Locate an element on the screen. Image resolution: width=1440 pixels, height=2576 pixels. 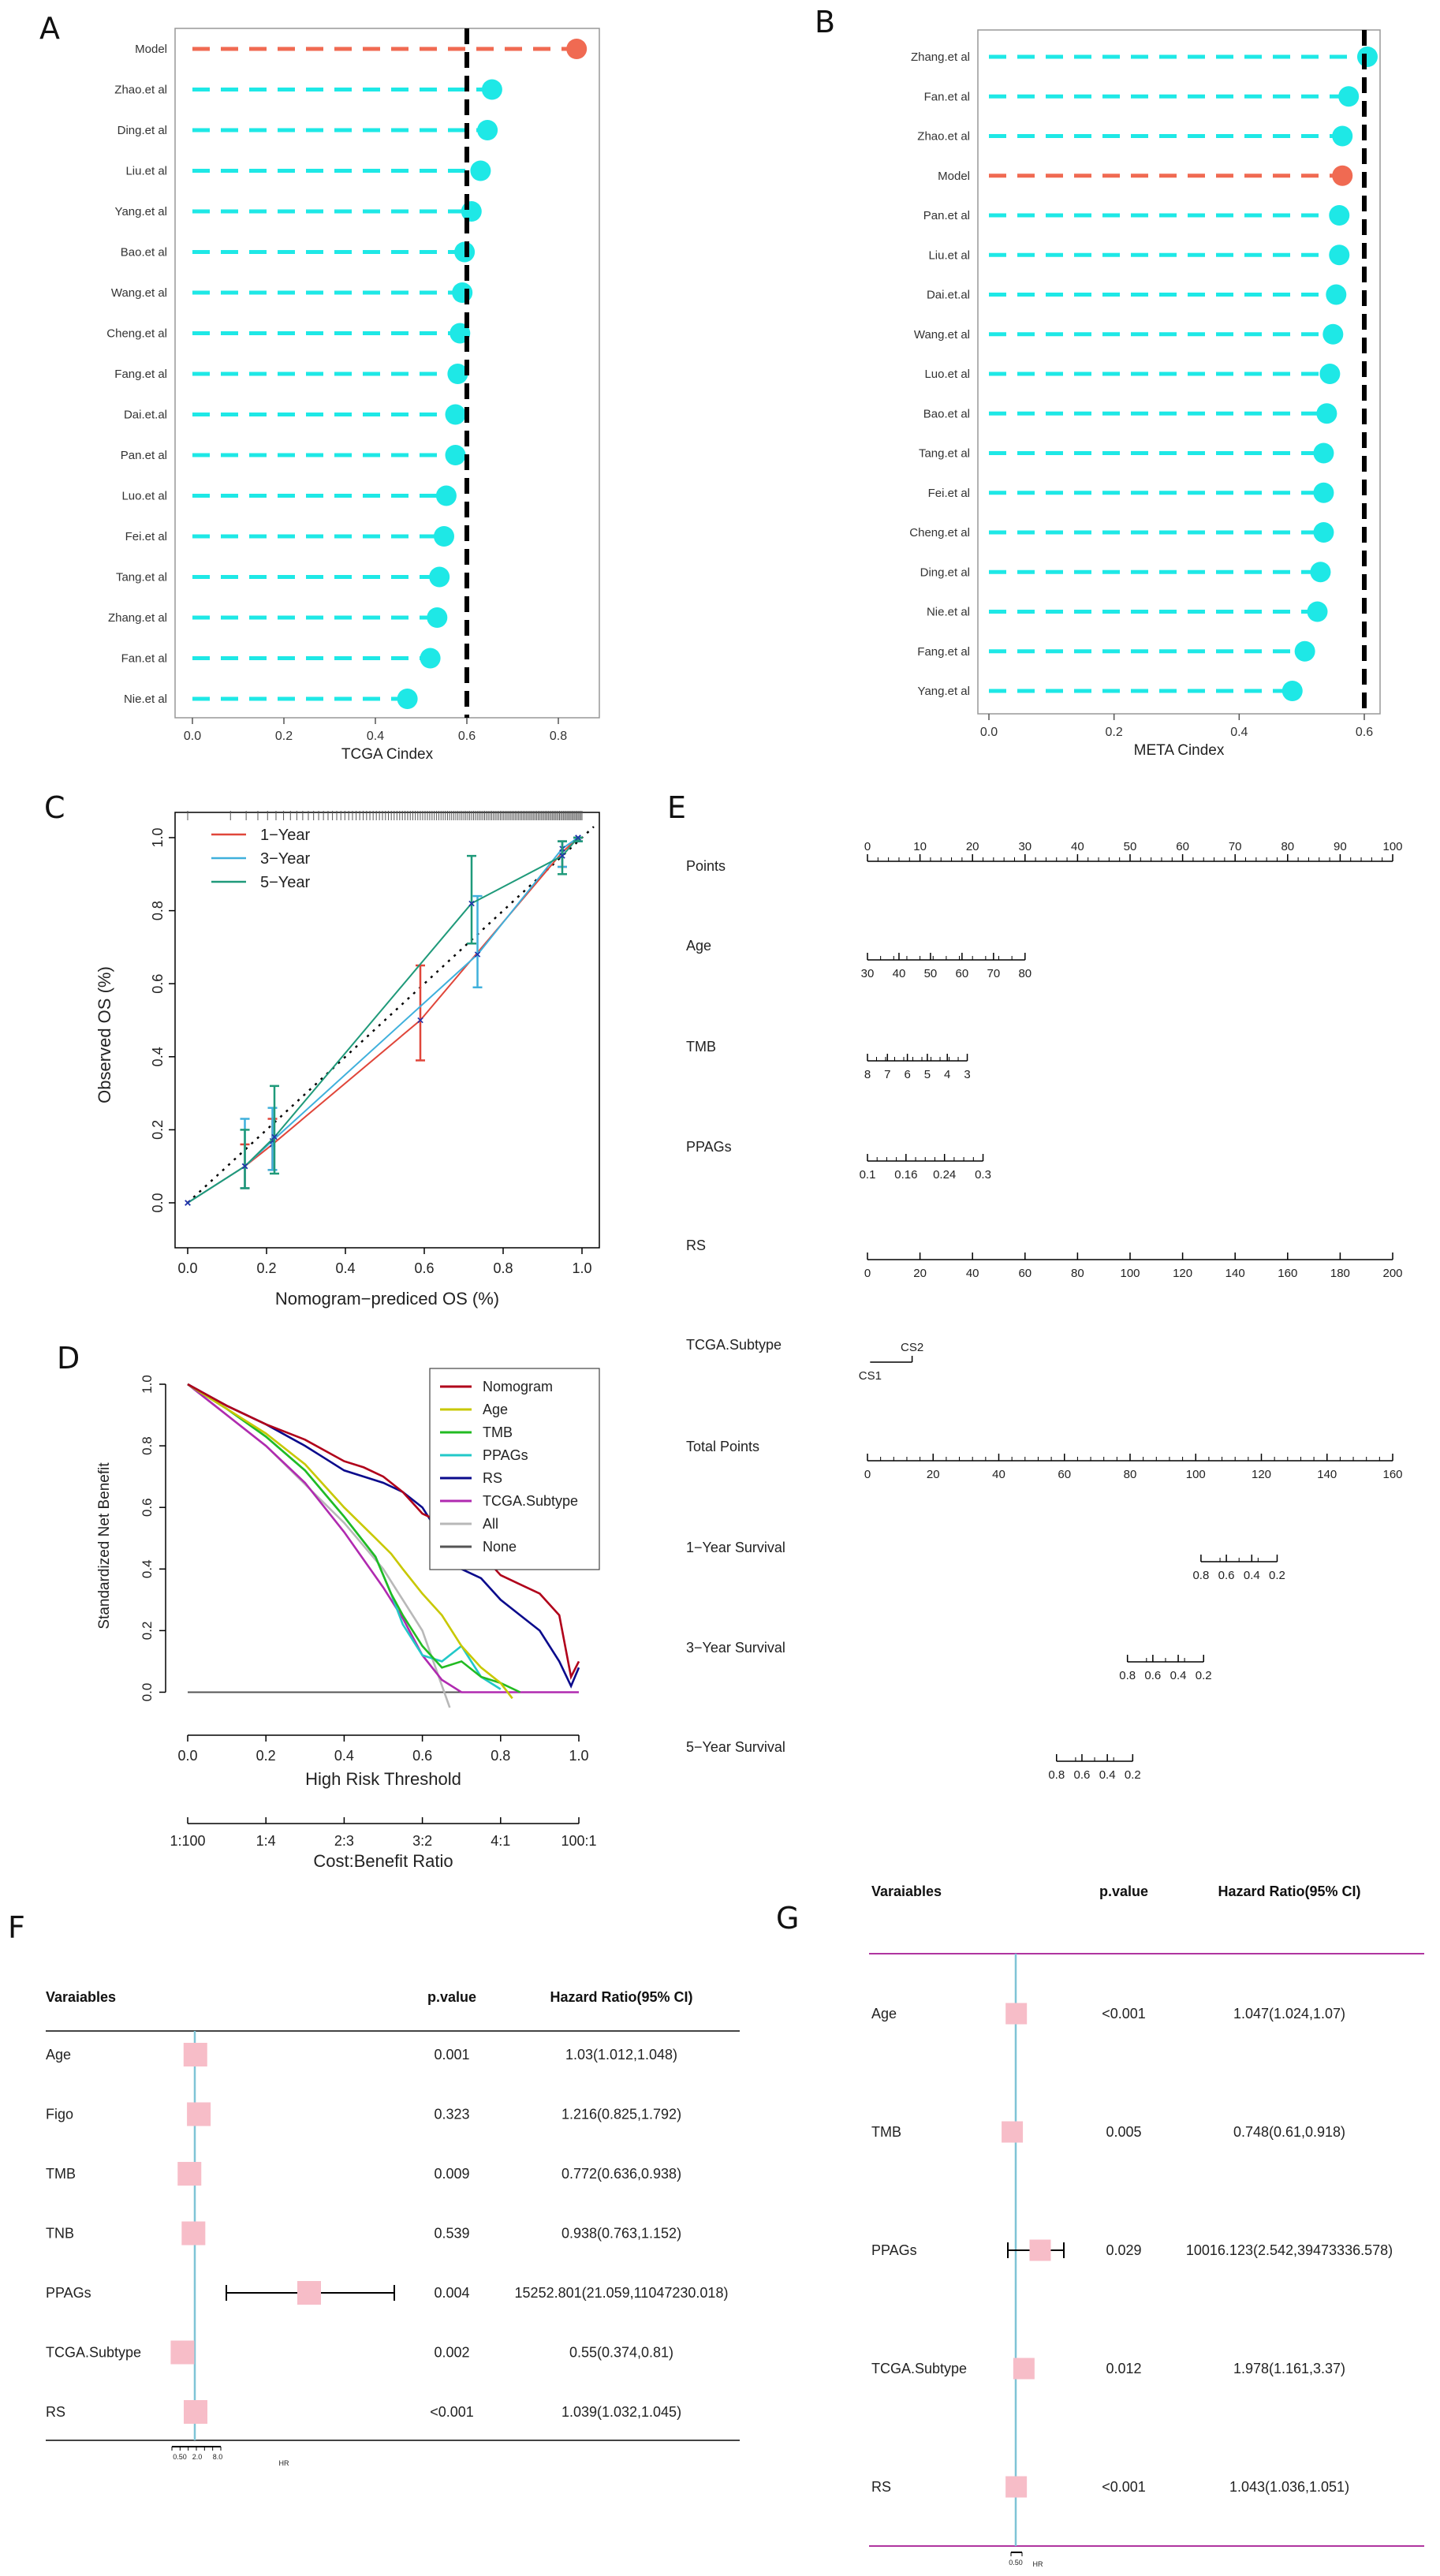
axis-tick-label: 90 is located at coordinates (1340, 846).